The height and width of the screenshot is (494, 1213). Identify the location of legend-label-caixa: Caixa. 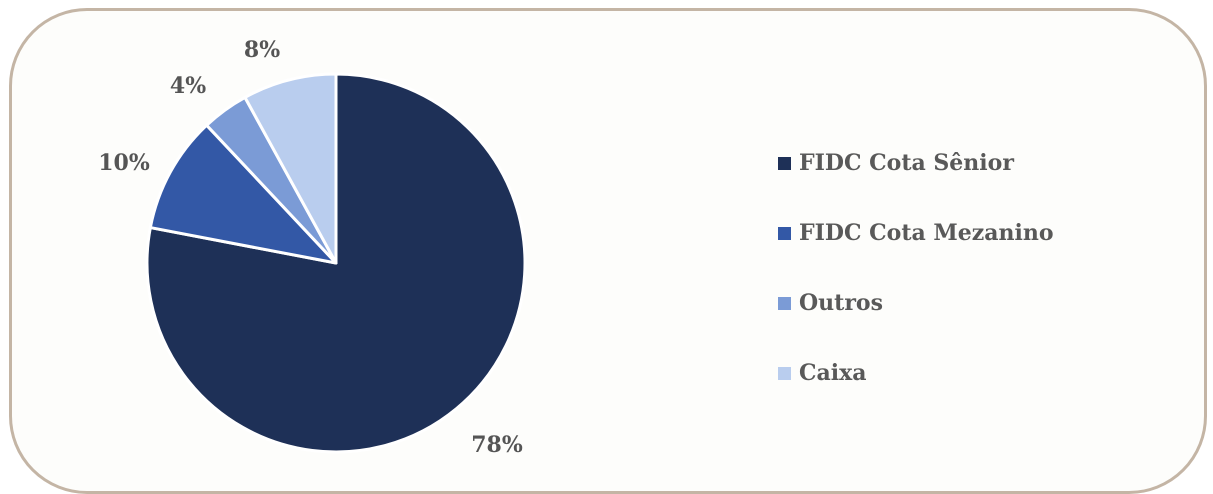
(833, 373).